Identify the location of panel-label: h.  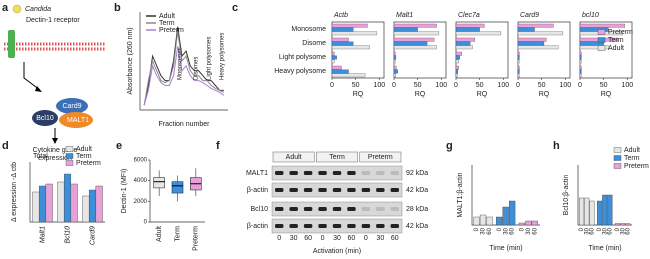
(556, 146).